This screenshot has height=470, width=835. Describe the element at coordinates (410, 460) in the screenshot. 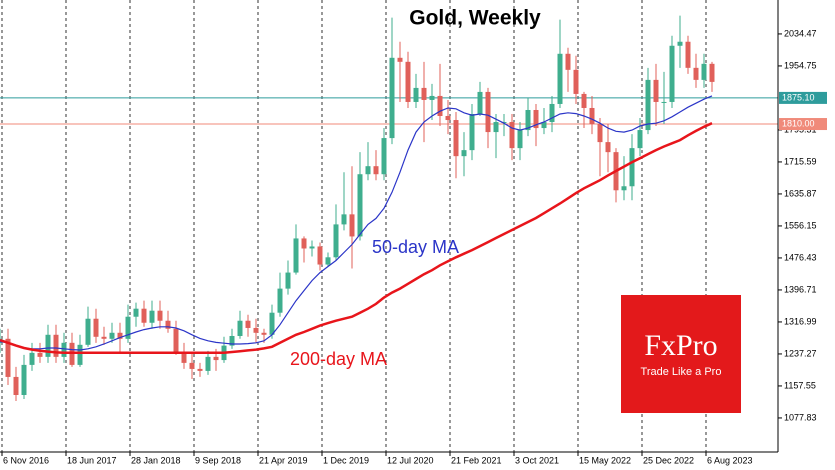

I see `x-tick-label: 12 Jul 2020` at that location.